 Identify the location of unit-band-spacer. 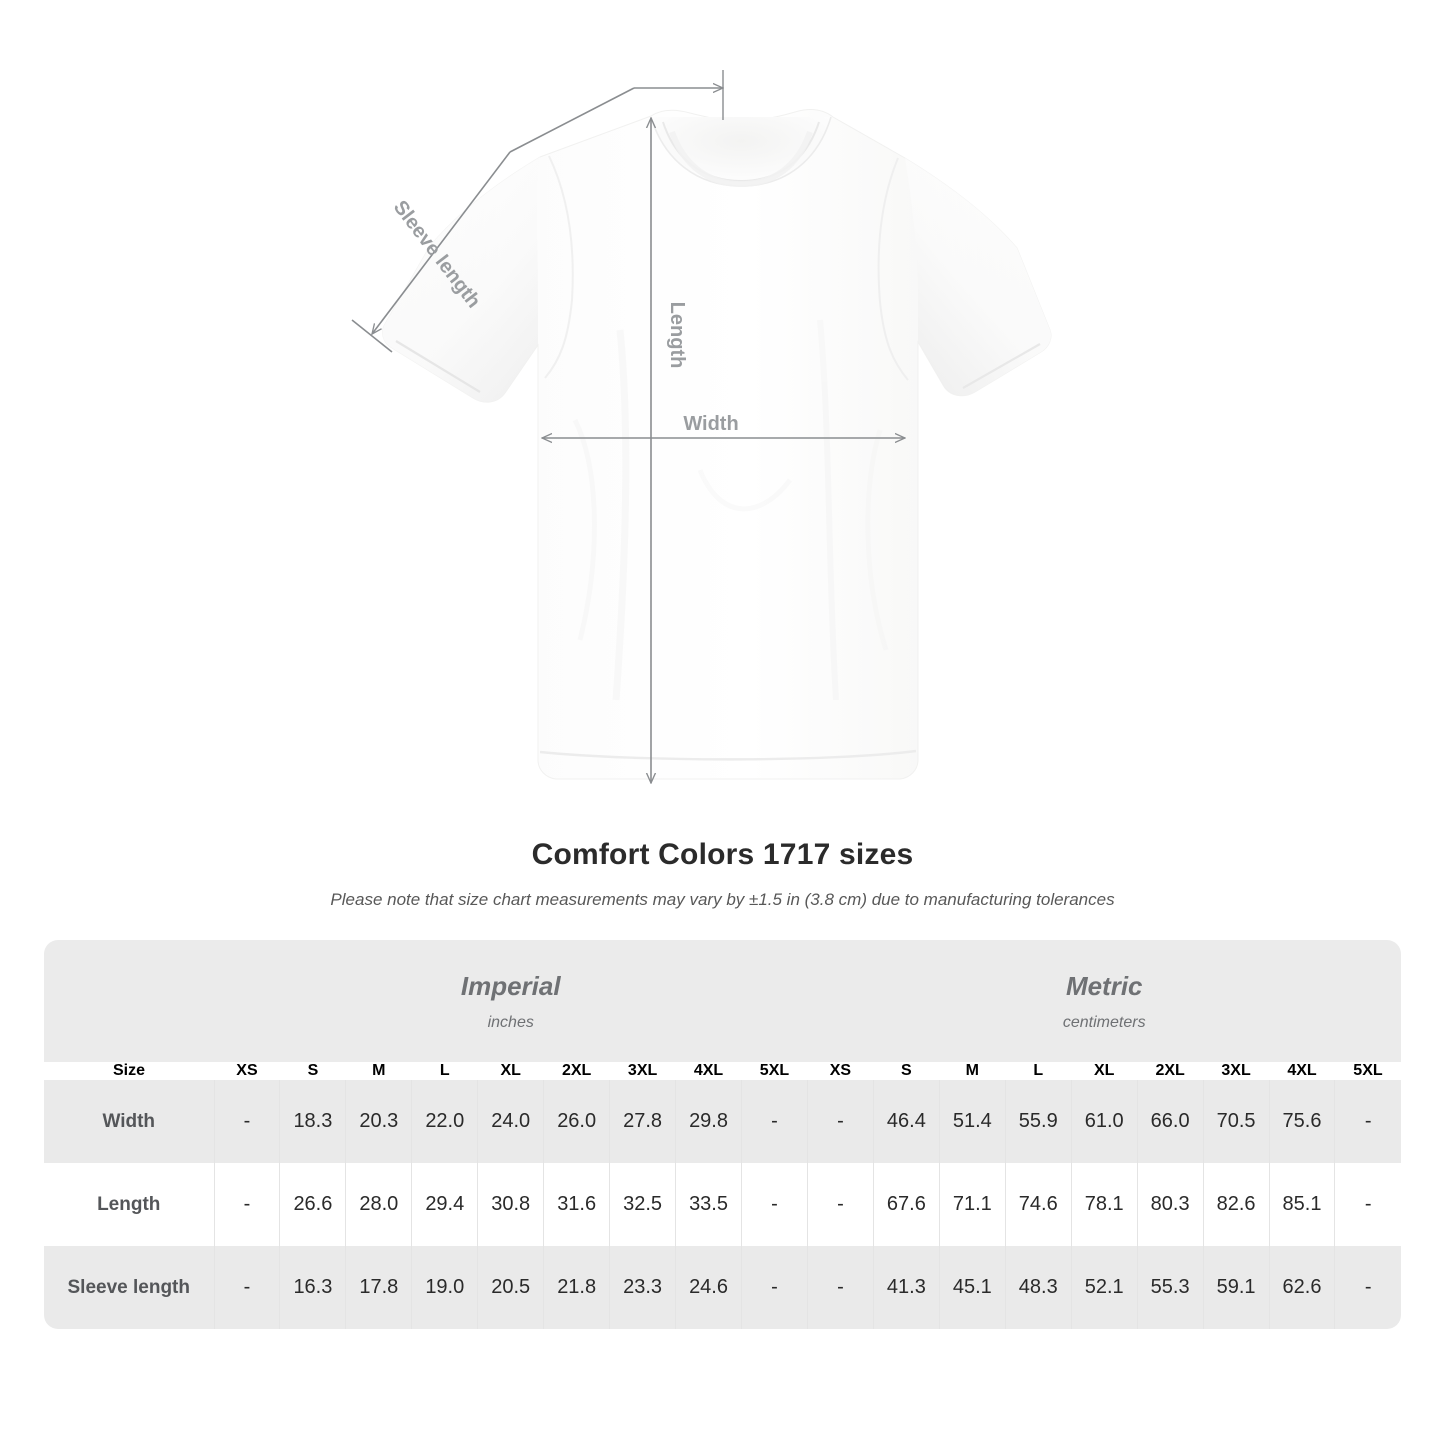
(129, 1001).